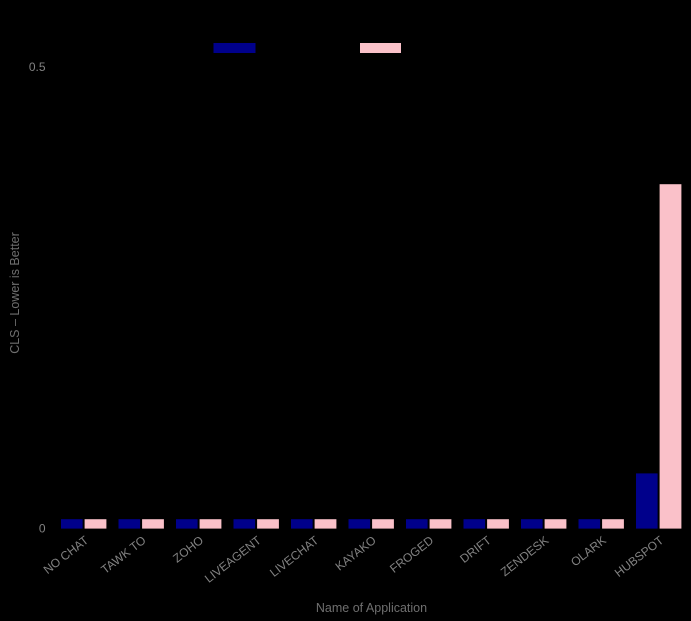 Image resolution: width=691 pixels, height=621 pixels. I want to click on svg-text: Name of Application, so click(371, 608).